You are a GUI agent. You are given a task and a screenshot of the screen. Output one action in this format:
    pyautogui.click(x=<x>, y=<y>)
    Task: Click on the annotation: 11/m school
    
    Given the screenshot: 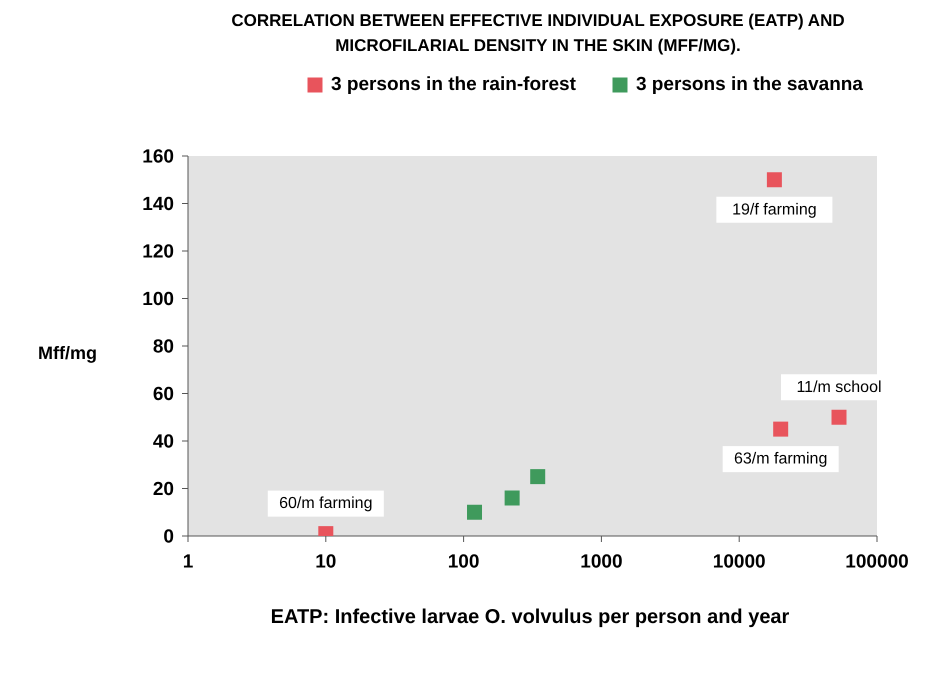 What is the action you would take?
    pyautogui.click(x=839, y=387)
    